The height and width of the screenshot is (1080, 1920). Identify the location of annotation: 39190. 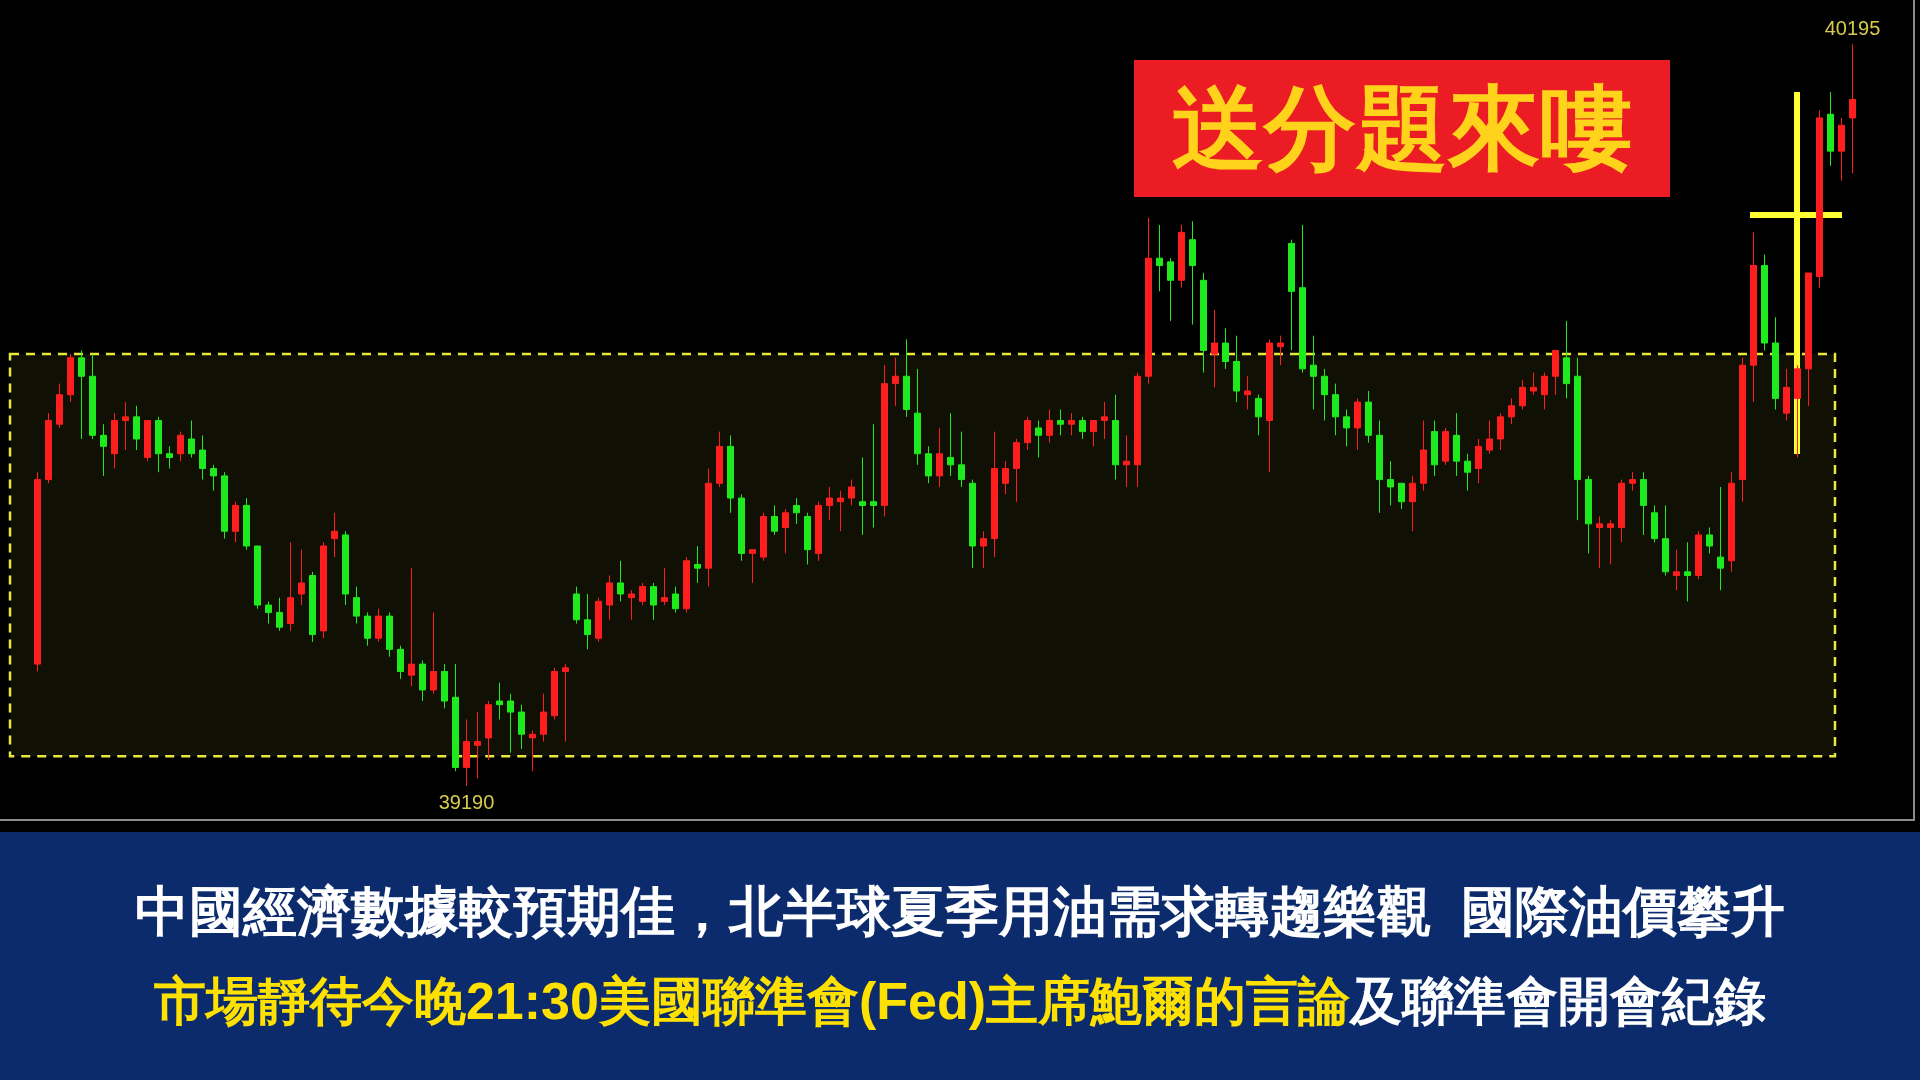
(466, 801).